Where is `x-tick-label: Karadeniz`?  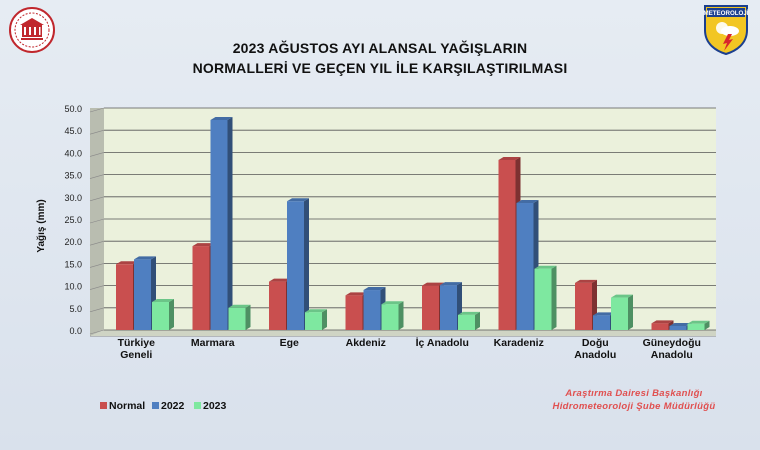
x-tick-label: Karadeniz is located at coordinates (519, 343).